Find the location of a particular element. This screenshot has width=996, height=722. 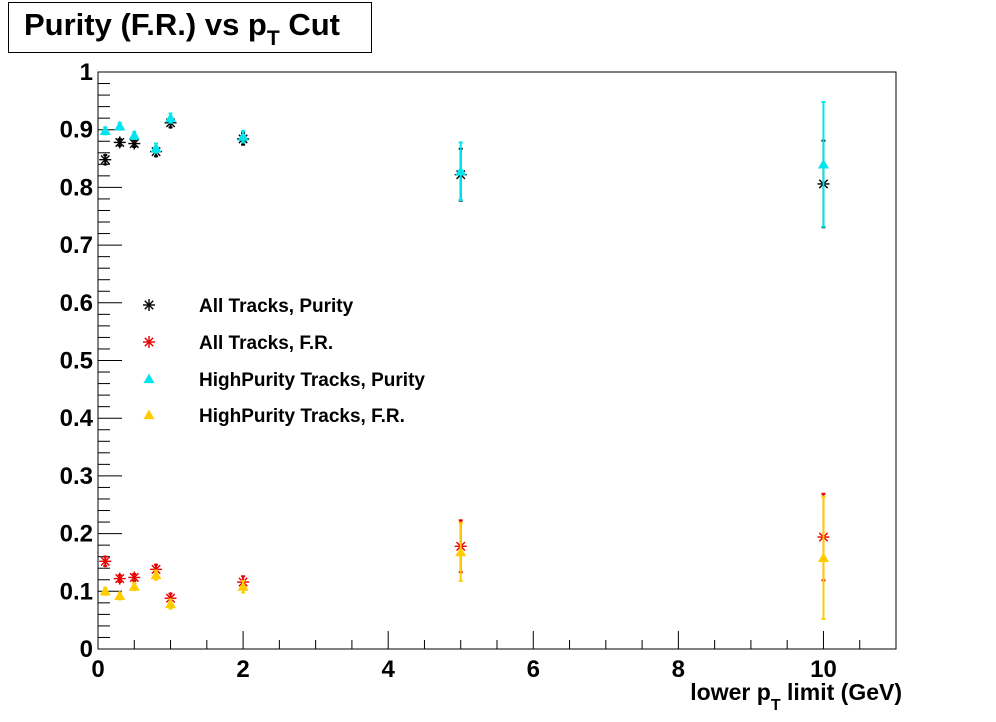

y-tick-label: 0.6 is located at coordinates (76, 303).